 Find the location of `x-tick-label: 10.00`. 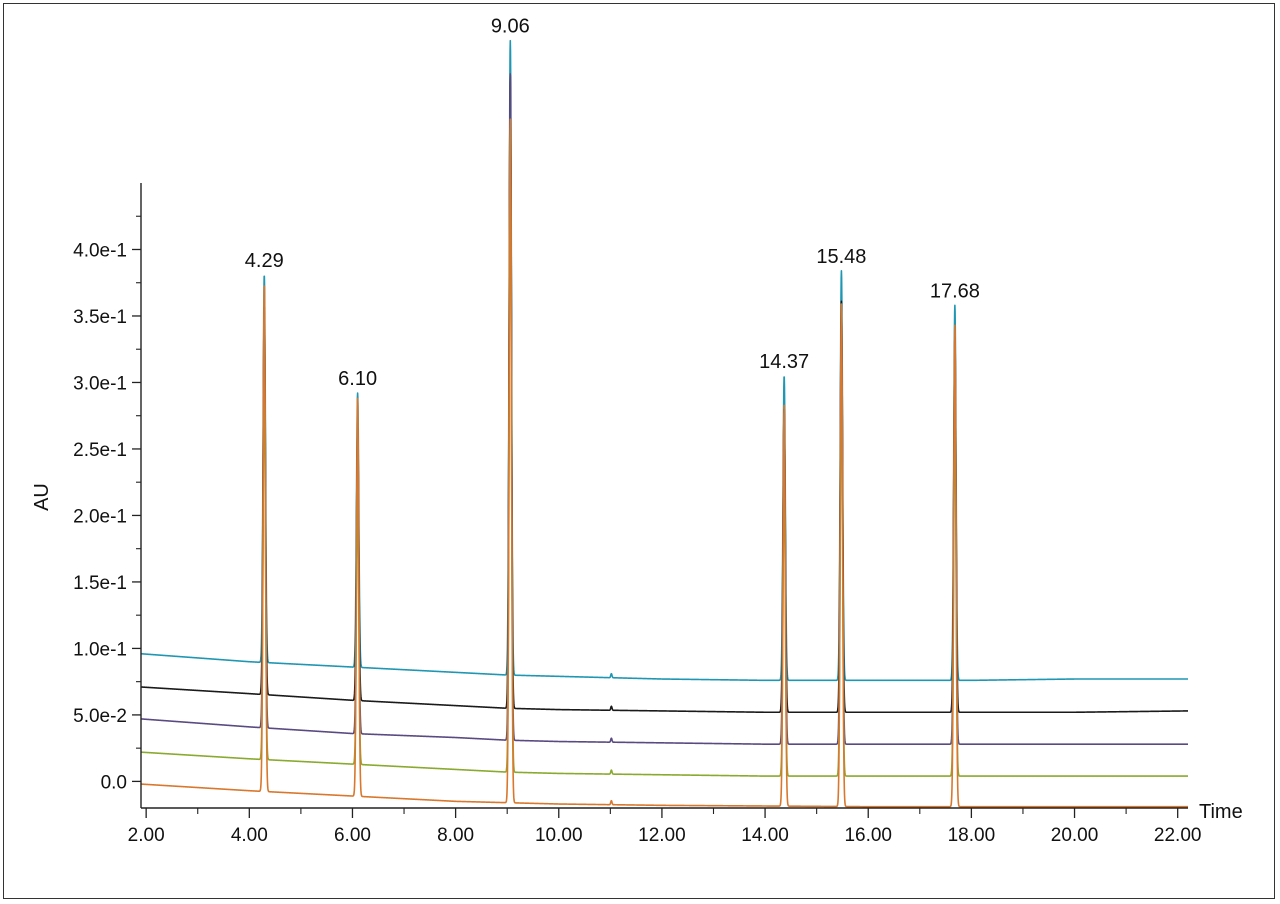

x-tick-label: 10.00 is located at coordinates (559, 835).